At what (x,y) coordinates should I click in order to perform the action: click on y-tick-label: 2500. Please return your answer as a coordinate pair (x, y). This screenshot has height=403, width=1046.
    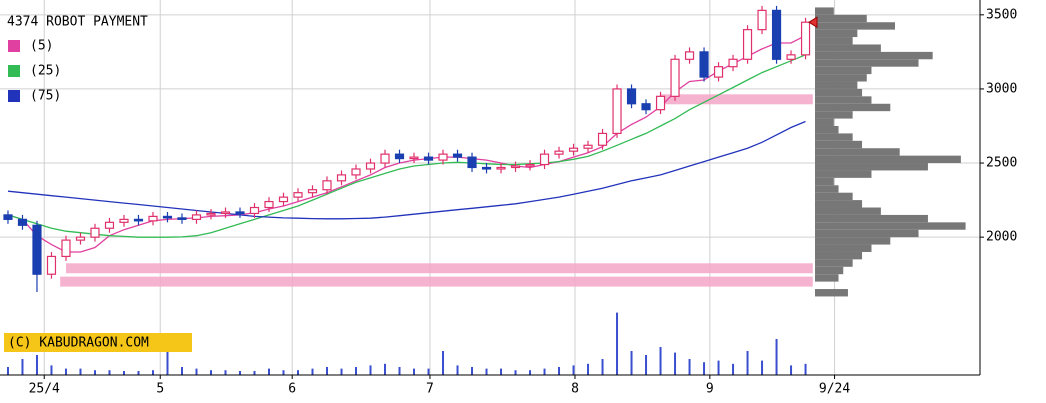
    Looking at the image, I should click on (1001, 163).